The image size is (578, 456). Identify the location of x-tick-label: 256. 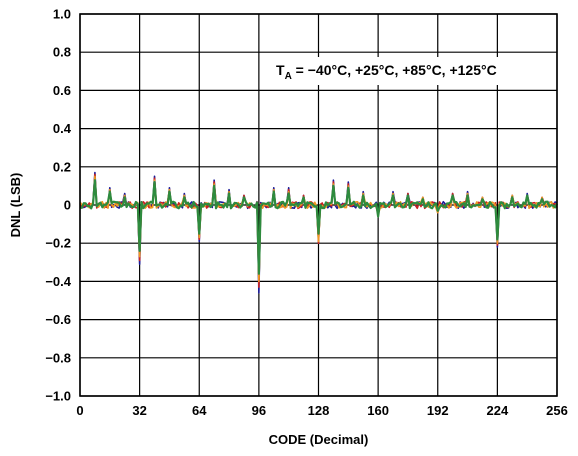
(557, 410).